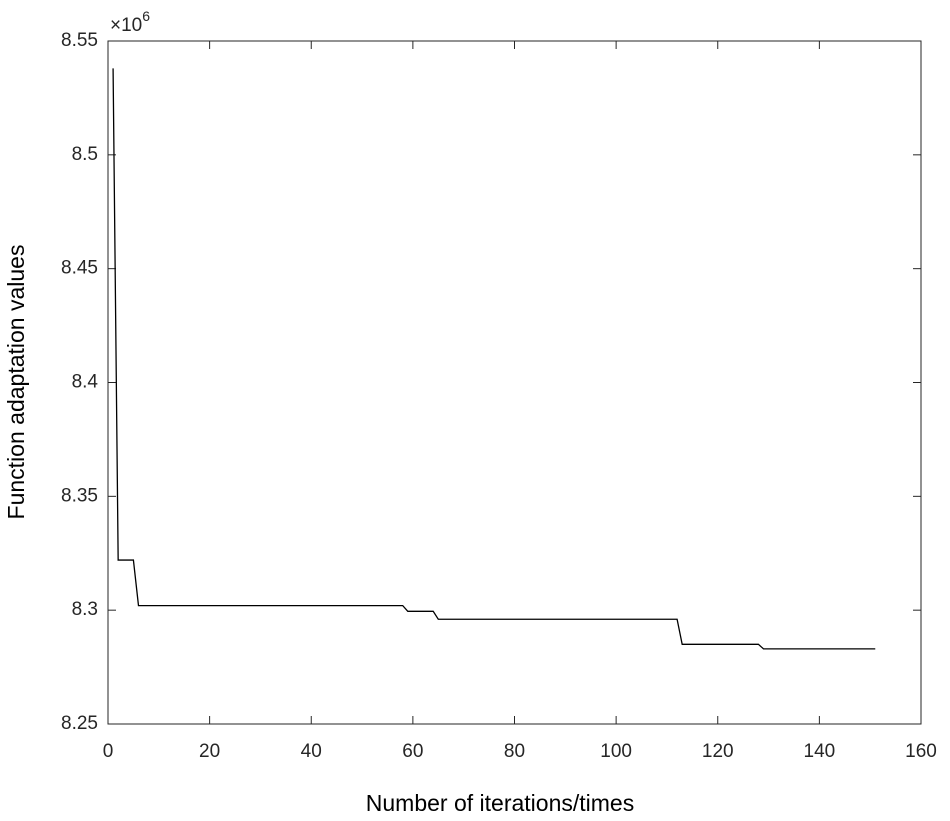  What do you see at coordinates (126, 25) in the screenshot?
I see `multiplier-base: ×10` at bounding box center [126, 25].